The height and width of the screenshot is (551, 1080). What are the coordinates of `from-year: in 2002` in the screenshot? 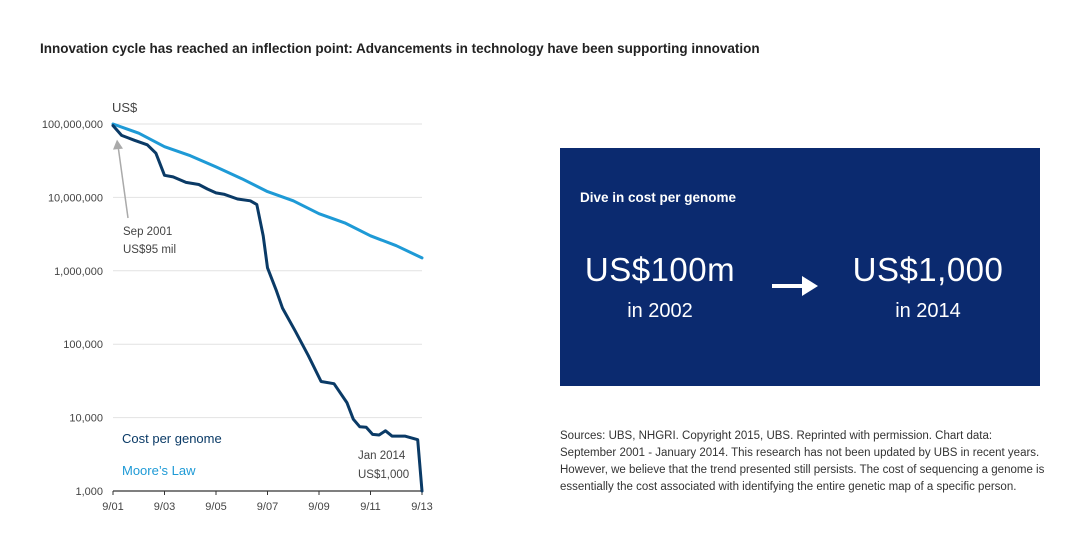 It's located at (660, 311).